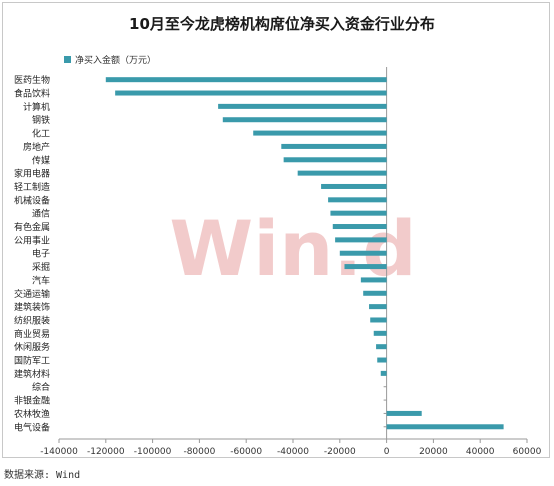 This screenshot has width=554, height=486. Describe the element at coordinates (41, 134) in the screenshot. I see `category-label: 化工` at that location.